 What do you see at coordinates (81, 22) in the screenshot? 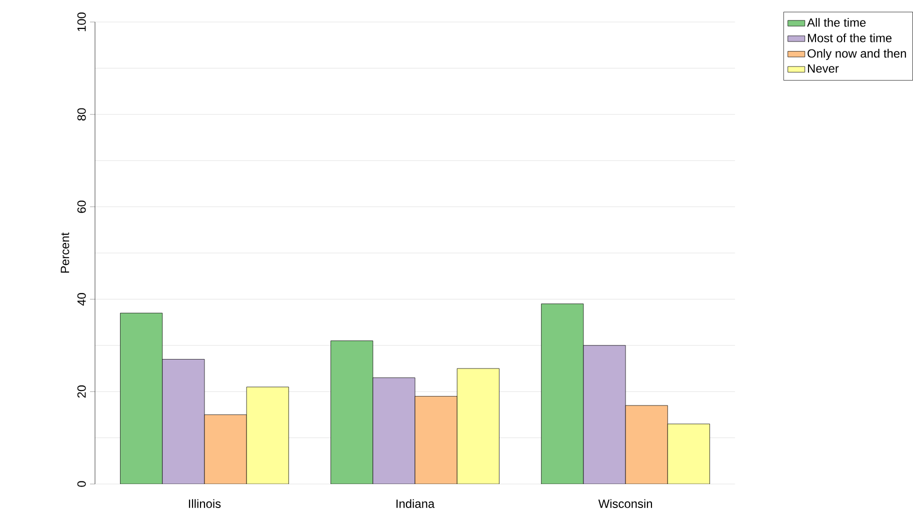
I see `y-tick-label: 100` at bounding box center [81, 22].